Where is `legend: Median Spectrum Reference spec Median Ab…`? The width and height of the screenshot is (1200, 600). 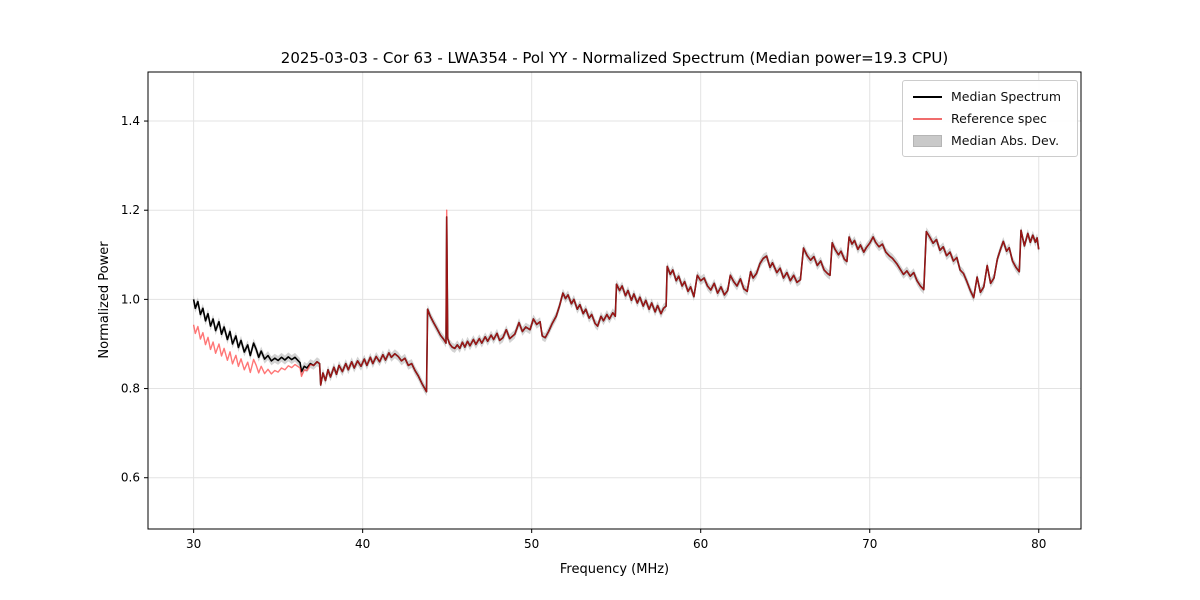
legend: Median Spectrum Reference spec Median Ab… is located at coordinates (990, 118).